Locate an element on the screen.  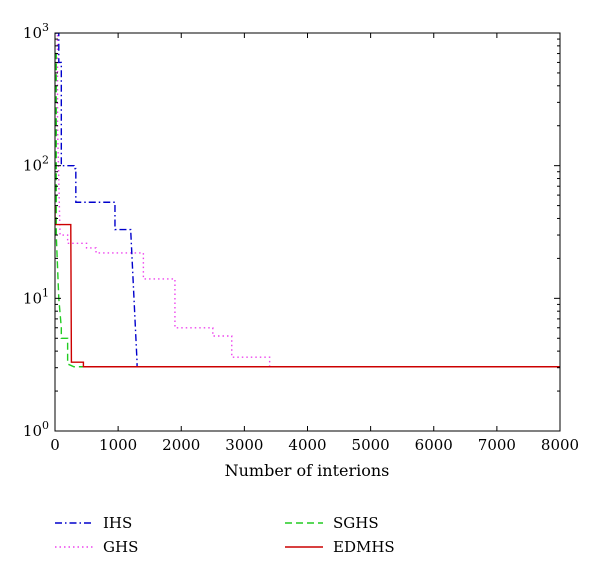
y-tick-label: 10² is located at coordinates (36, 164).